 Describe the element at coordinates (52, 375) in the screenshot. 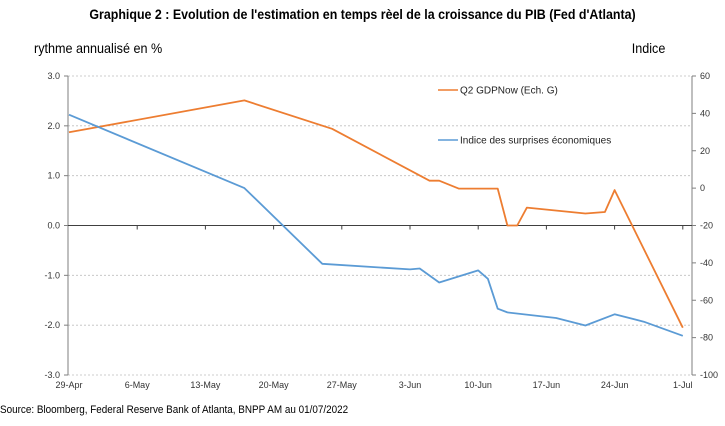

I see `y-tick-label: -3.0` at that location.